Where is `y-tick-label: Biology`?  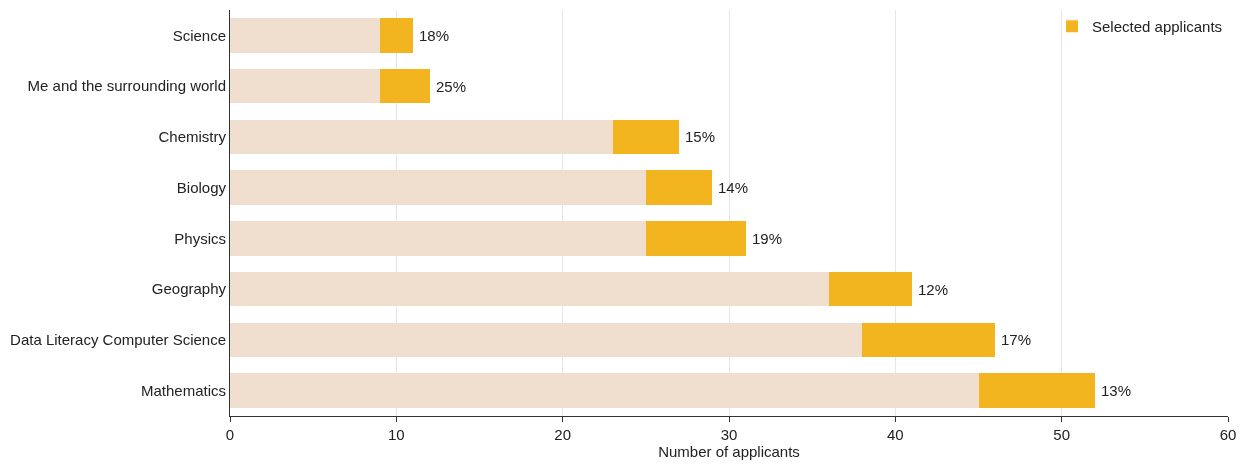
y-tick-label: Biology is located at coordinates (201, 187).